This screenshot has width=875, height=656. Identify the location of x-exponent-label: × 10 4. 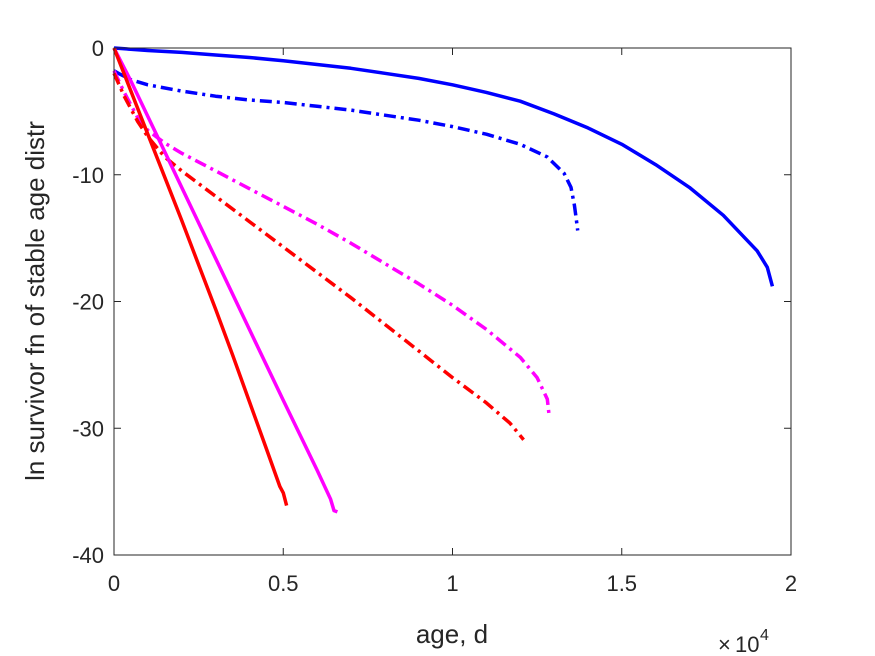
(743, 641).